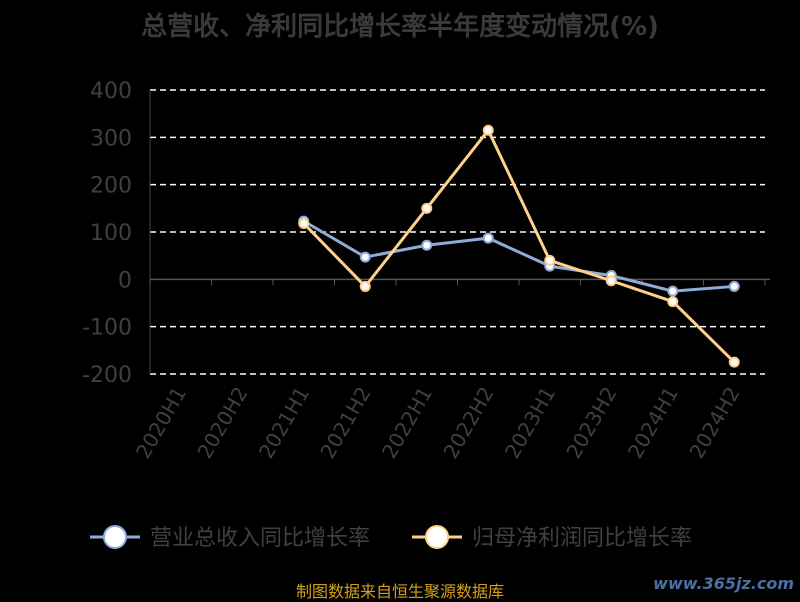 This screenshot has width=800, height=602. Describe the element at coordinates (111, 91) in the screenshot. I see `y-tick-label: 400` at that location.